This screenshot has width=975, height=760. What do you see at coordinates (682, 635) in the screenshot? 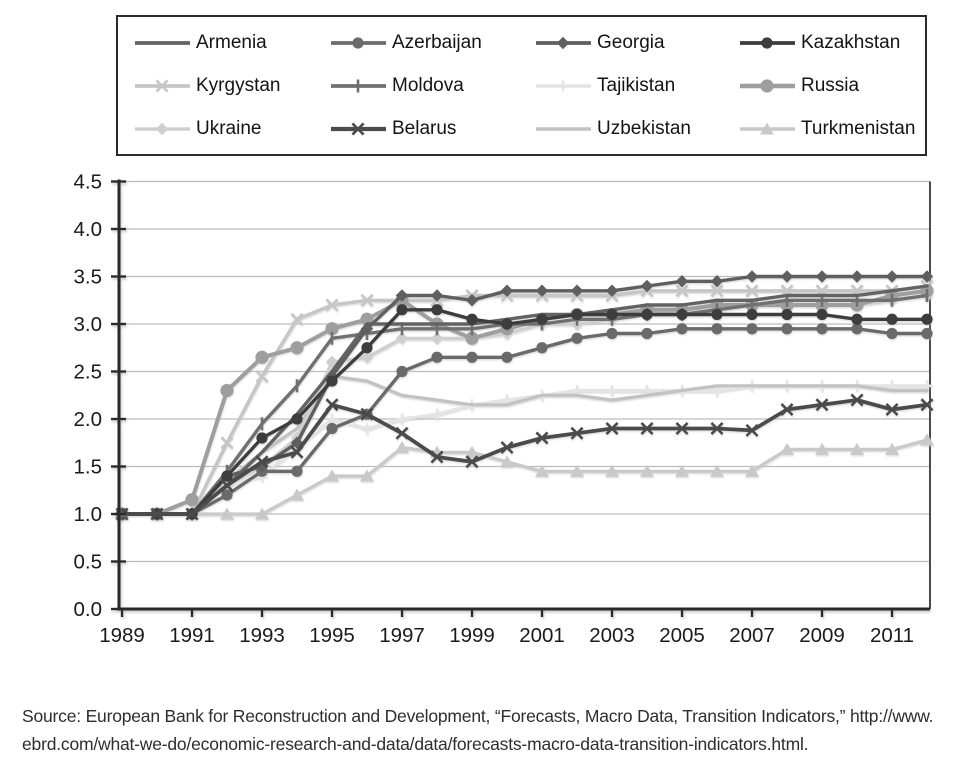
I see `x-tick-label: 2005` at bounding box center [682, 635].